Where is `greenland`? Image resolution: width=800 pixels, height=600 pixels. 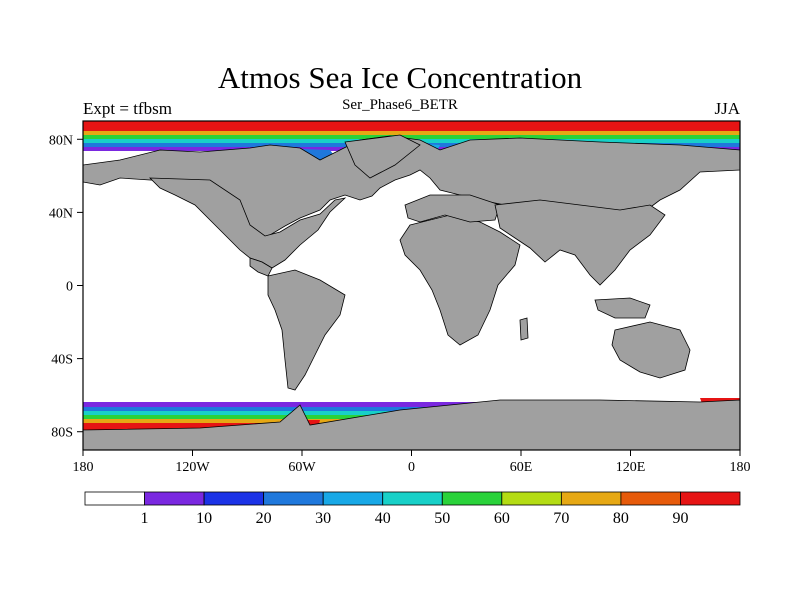
greenland is located at coordinates (382, 156).